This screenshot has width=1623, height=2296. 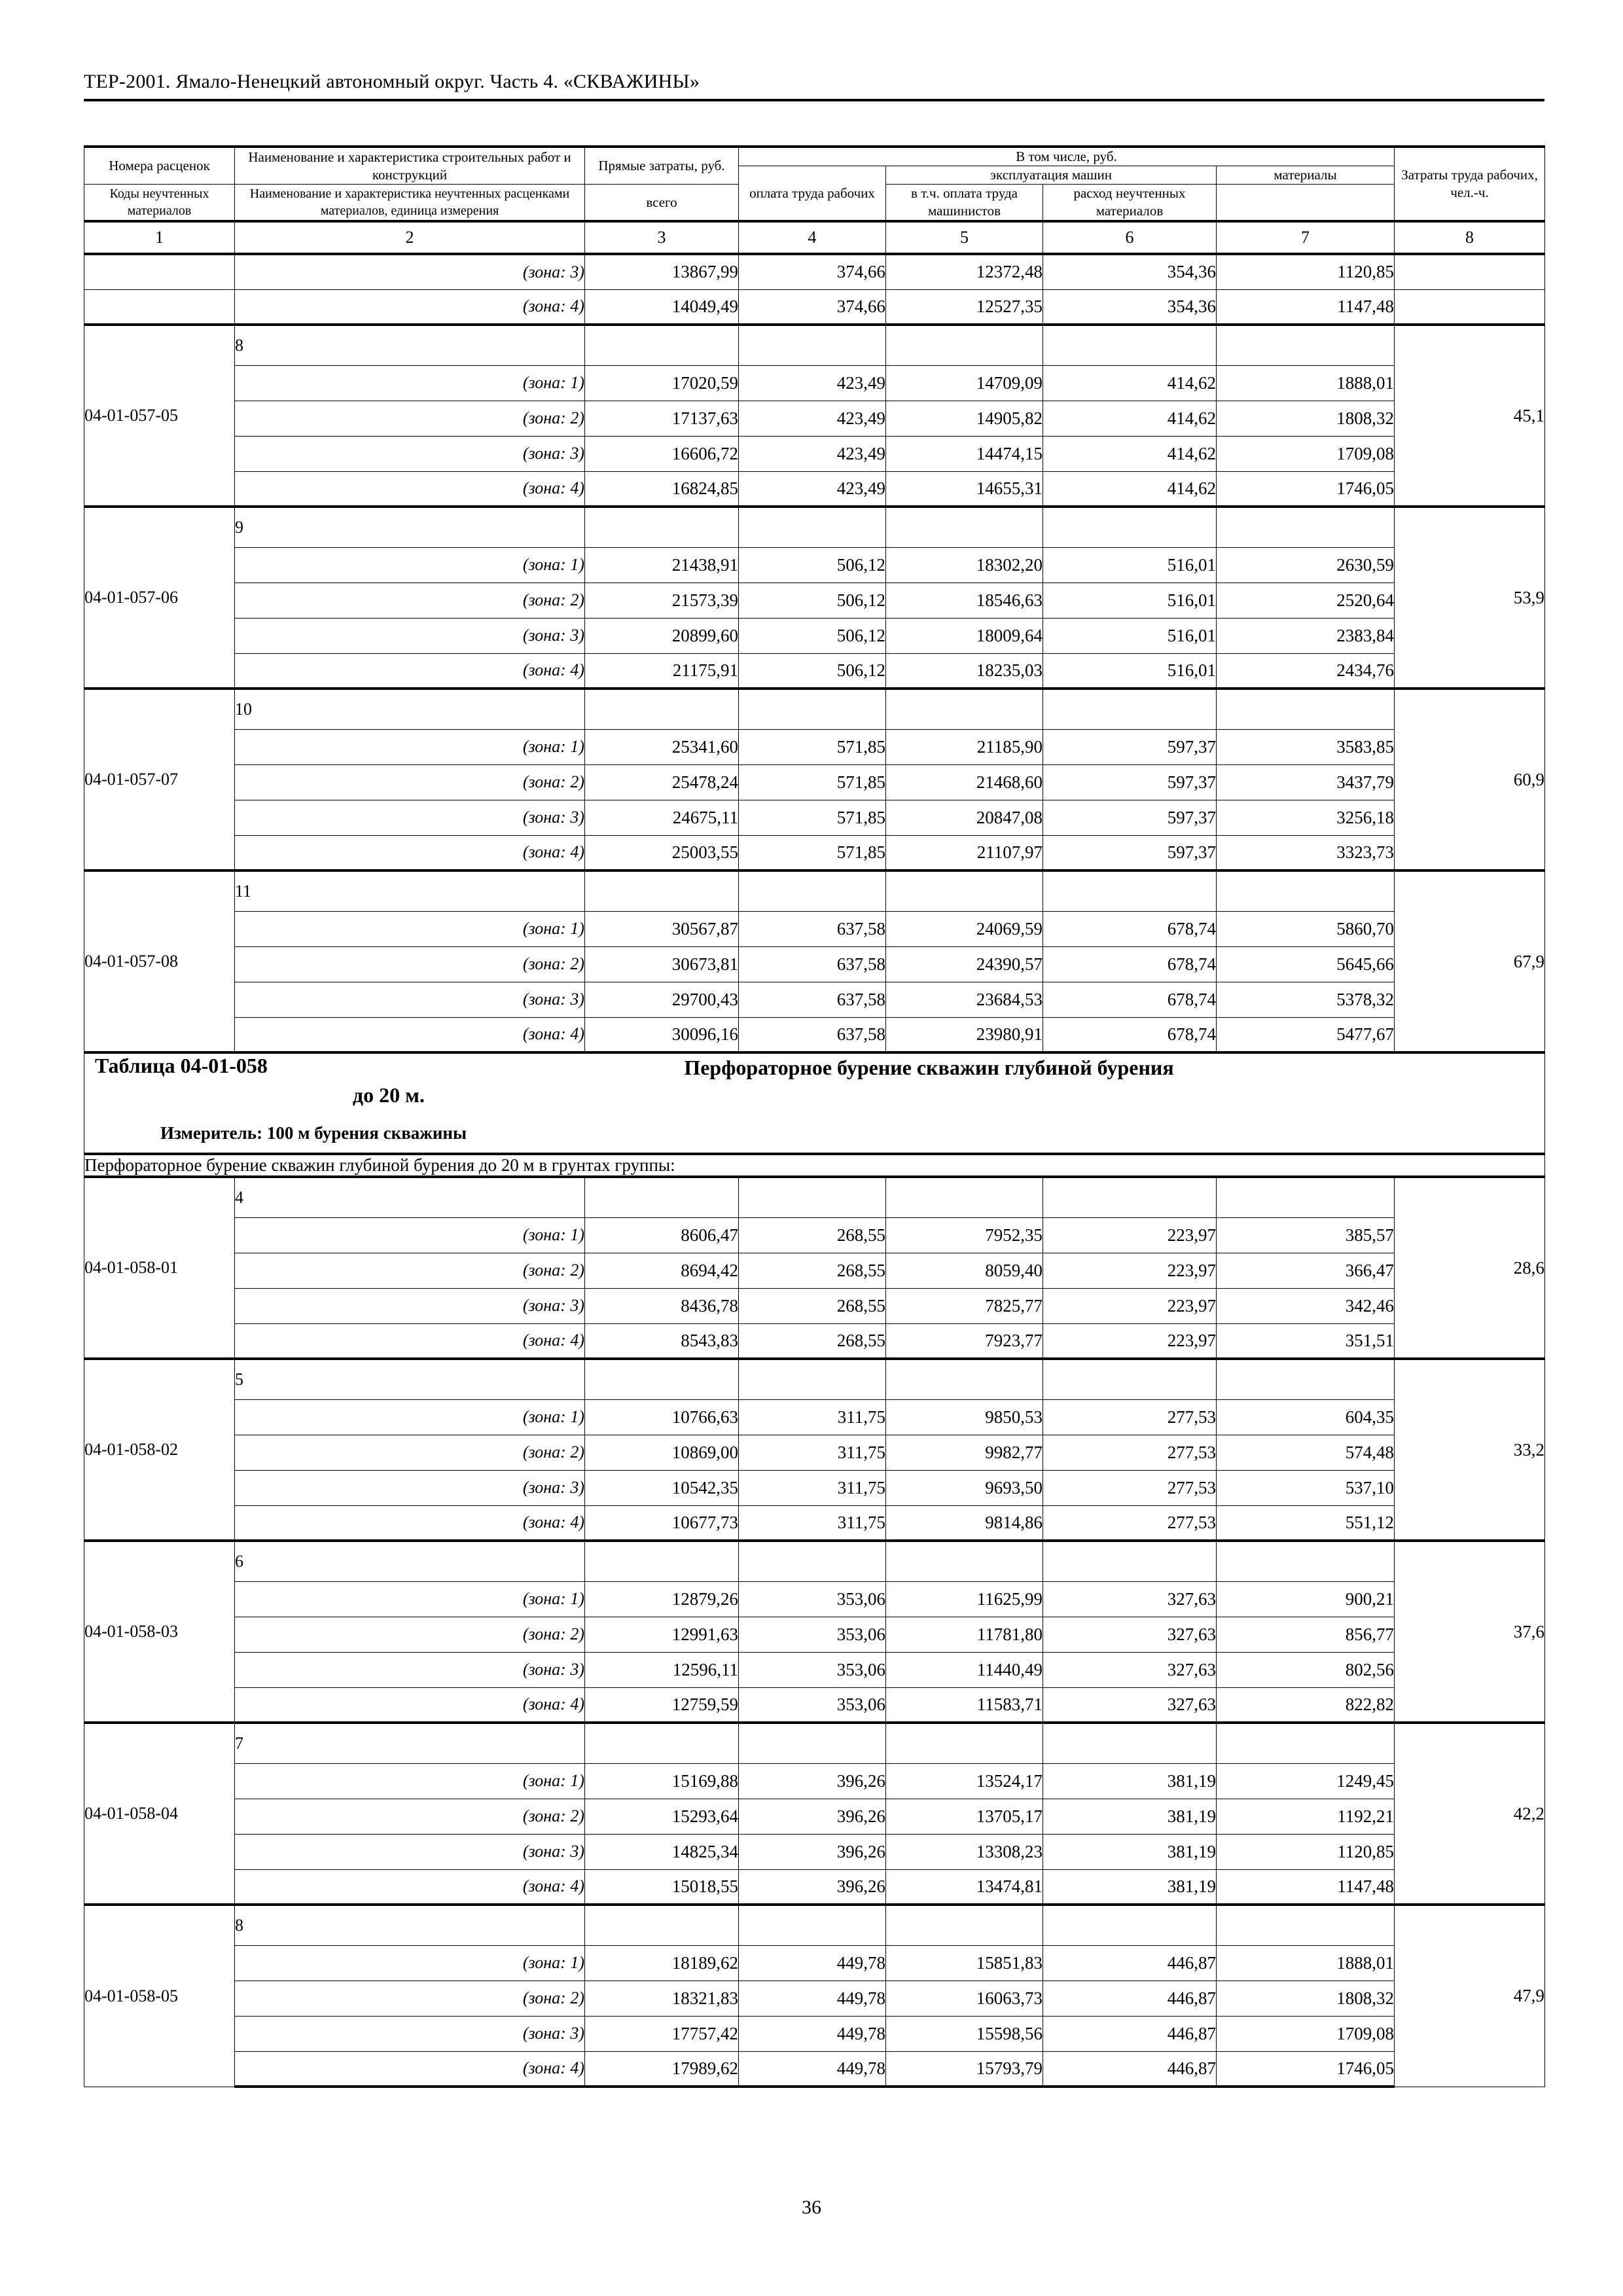 What do you see at coordinates (661, 1634) in the screenshot?
I see `row-direct-costs: 12991,63` at bounding box center [661, 1634].